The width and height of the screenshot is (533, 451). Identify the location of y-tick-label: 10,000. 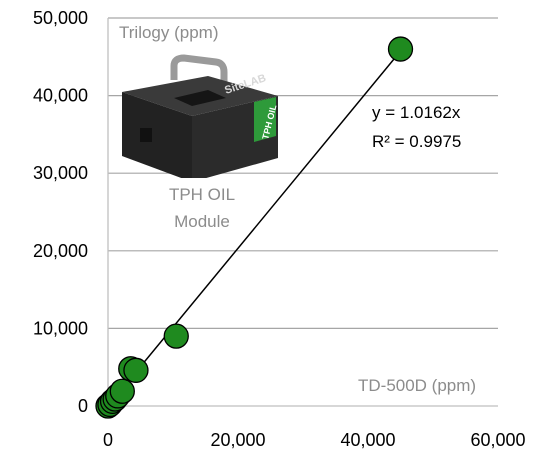
(60, 328).